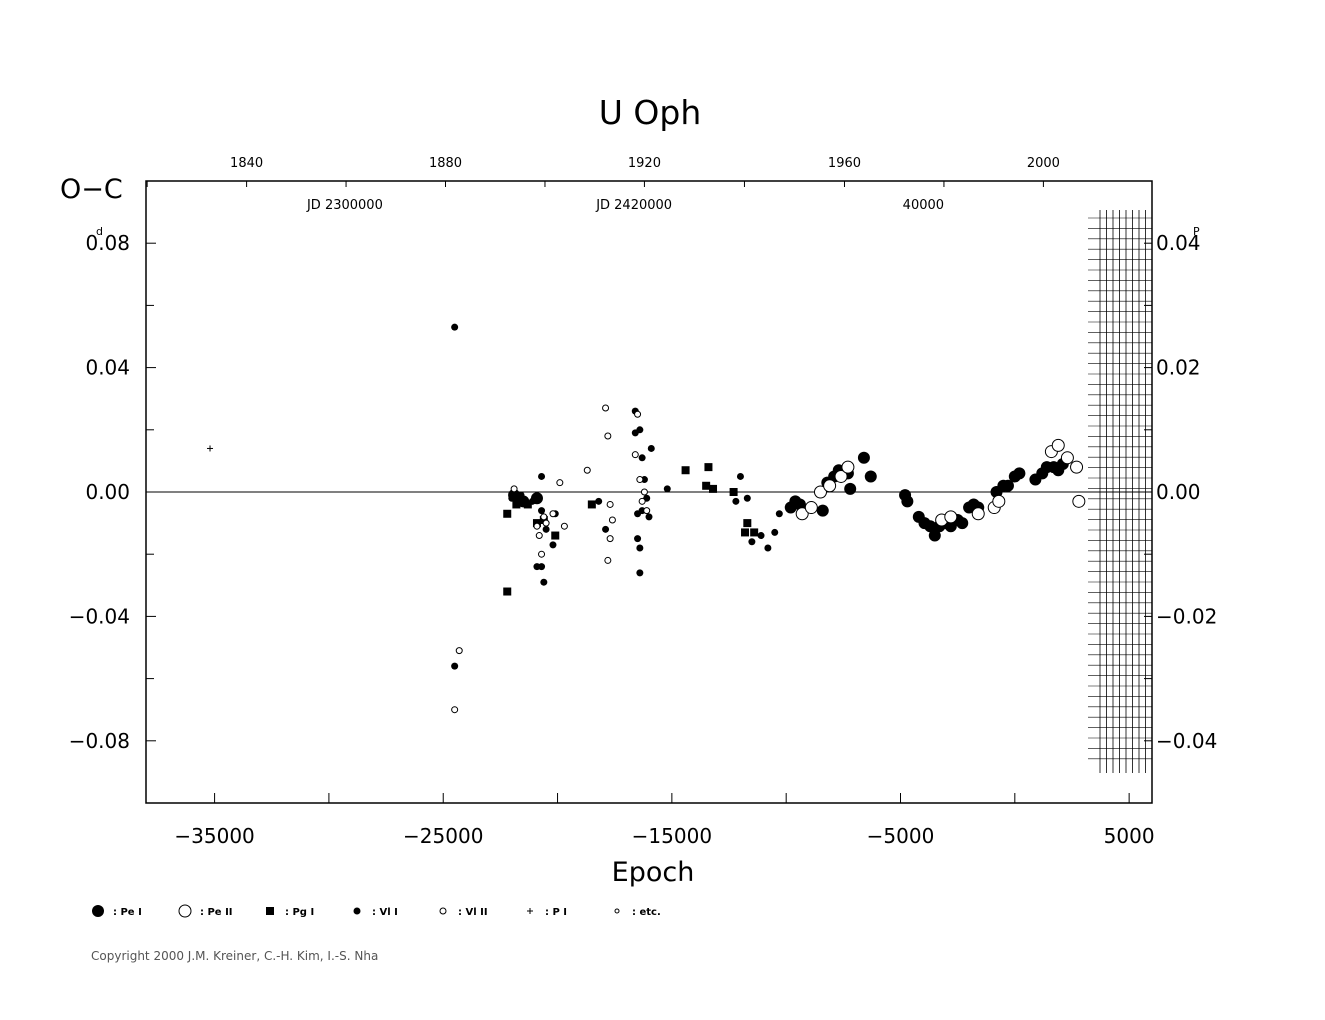 Image resolution: width=1325 pixels, height=1020 pixels. What do you see at coordinates (127, 912) in the screenshot?
I see `legend-label: : Pe I` at bounding box center [127, 912].